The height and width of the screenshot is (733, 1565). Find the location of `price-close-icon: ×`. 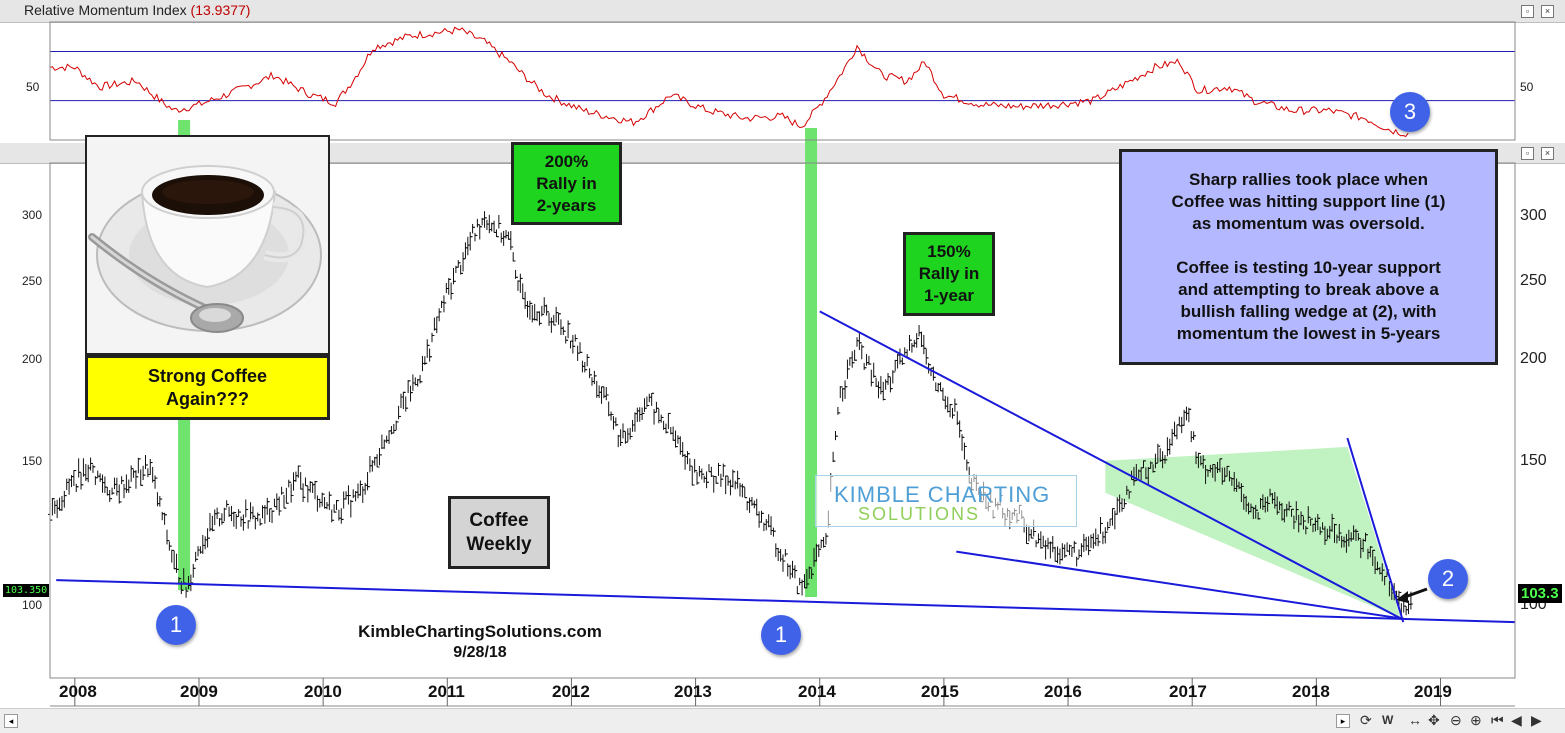

price-close-icon: × is located at coordinates (1547, 153).